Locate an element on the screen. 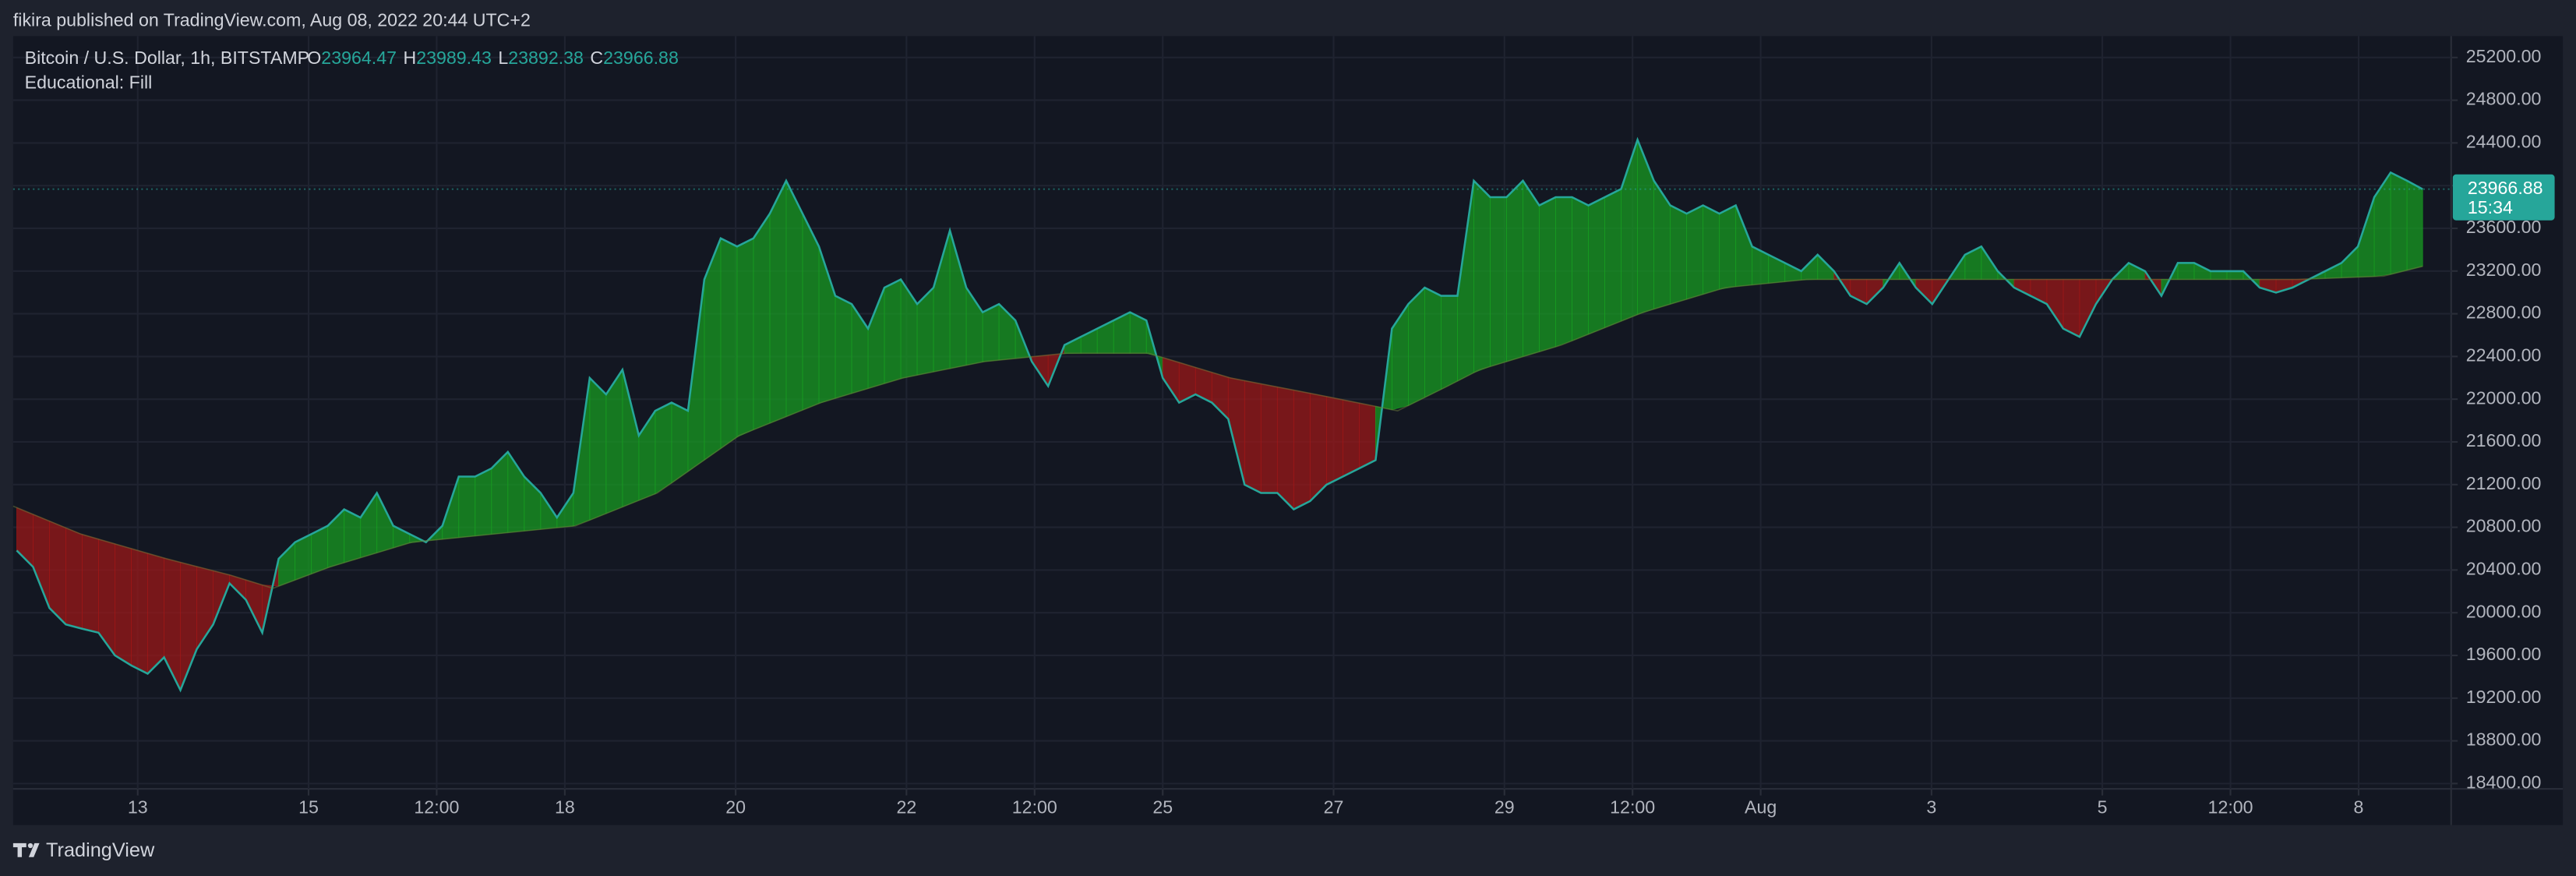 The image size is (2576, 876). indicator-name: Educational: Fill is located at coordinates (89, 83).